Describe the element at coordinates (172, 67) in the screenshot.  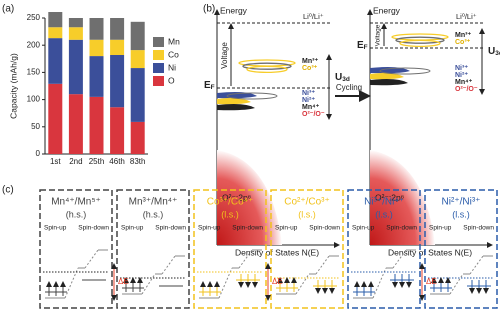
I see `legend-label: Ni` at that location.